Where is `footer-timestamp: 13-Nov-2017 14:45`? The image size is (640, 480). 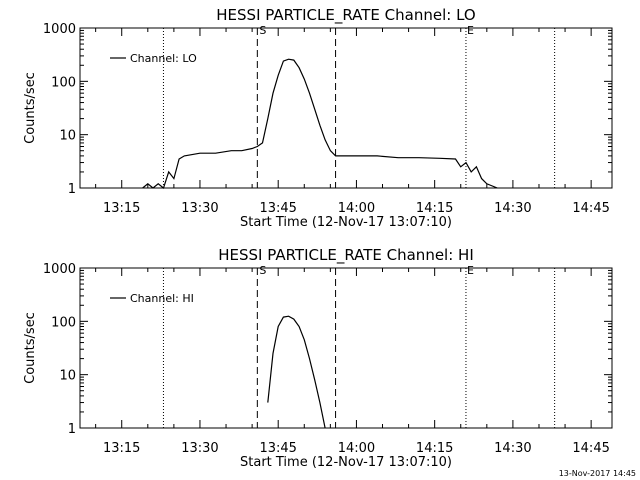 footer-timestamp: 13-Nov-2017 14:45 is located at coordinates (597, 473).